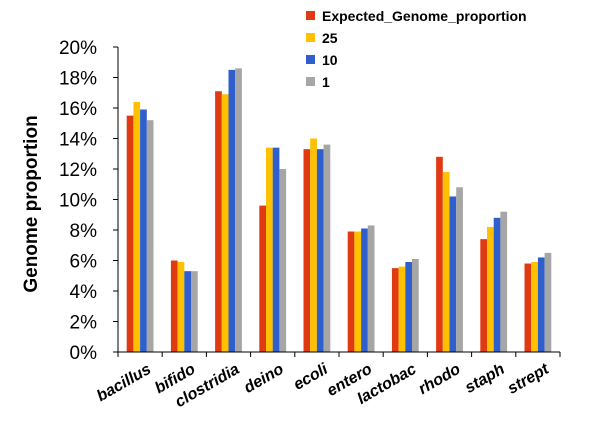 This screenshot has height=442, width=605. Describe the element at coordinates (529, 378) in the screenshot. I see `x-category-label: strept` at that location.